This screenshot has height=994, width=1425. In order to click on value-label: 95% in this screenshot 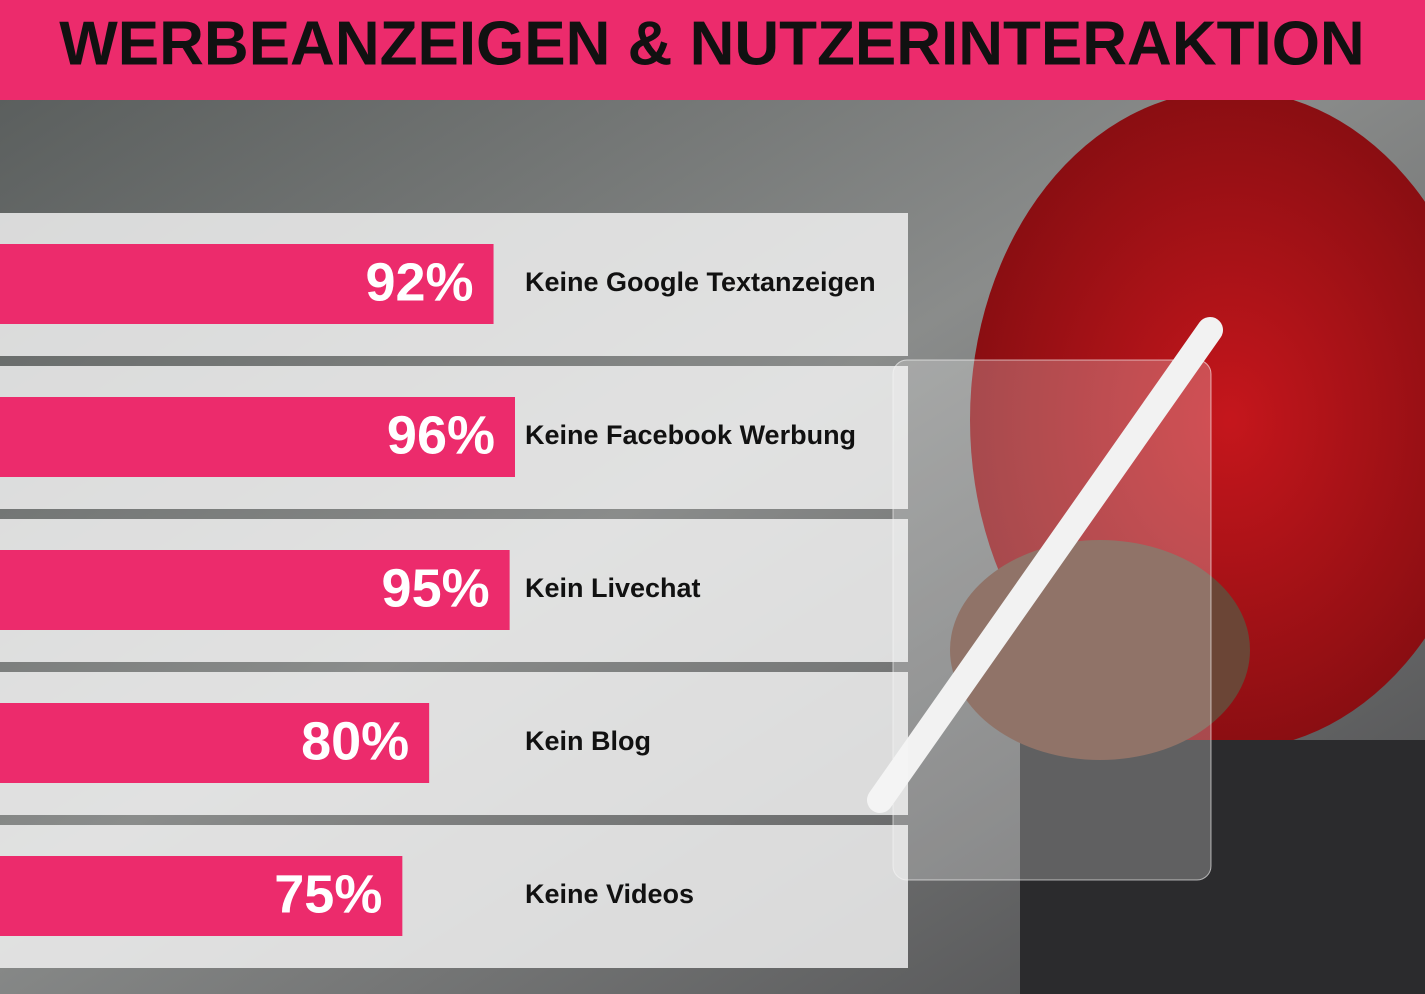, I will do `click(436, 588)`.